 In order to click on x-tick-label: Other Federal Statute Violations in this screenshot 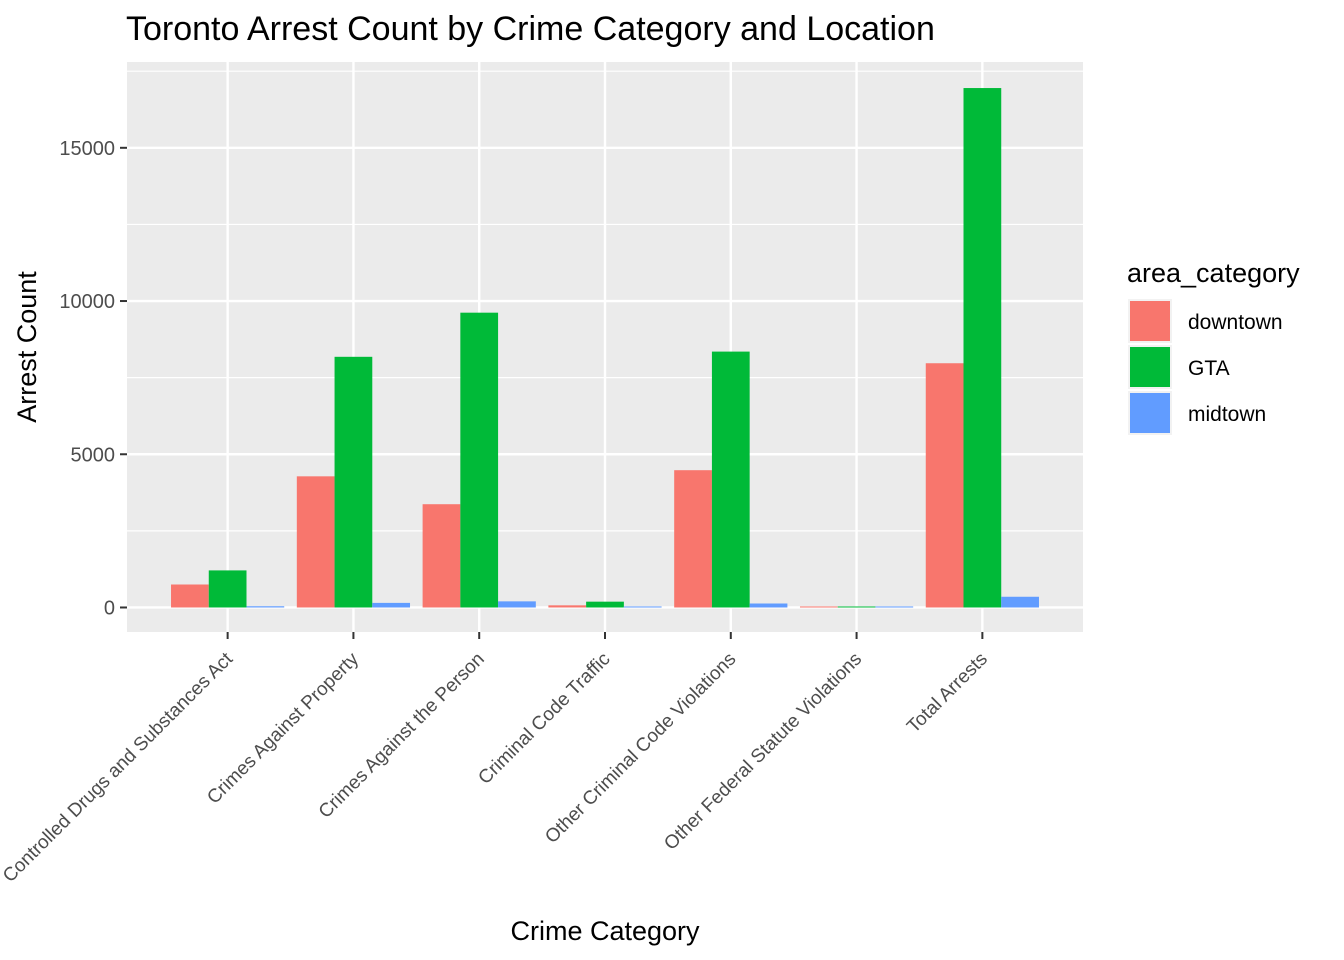, I will do `click(763, 752)`.